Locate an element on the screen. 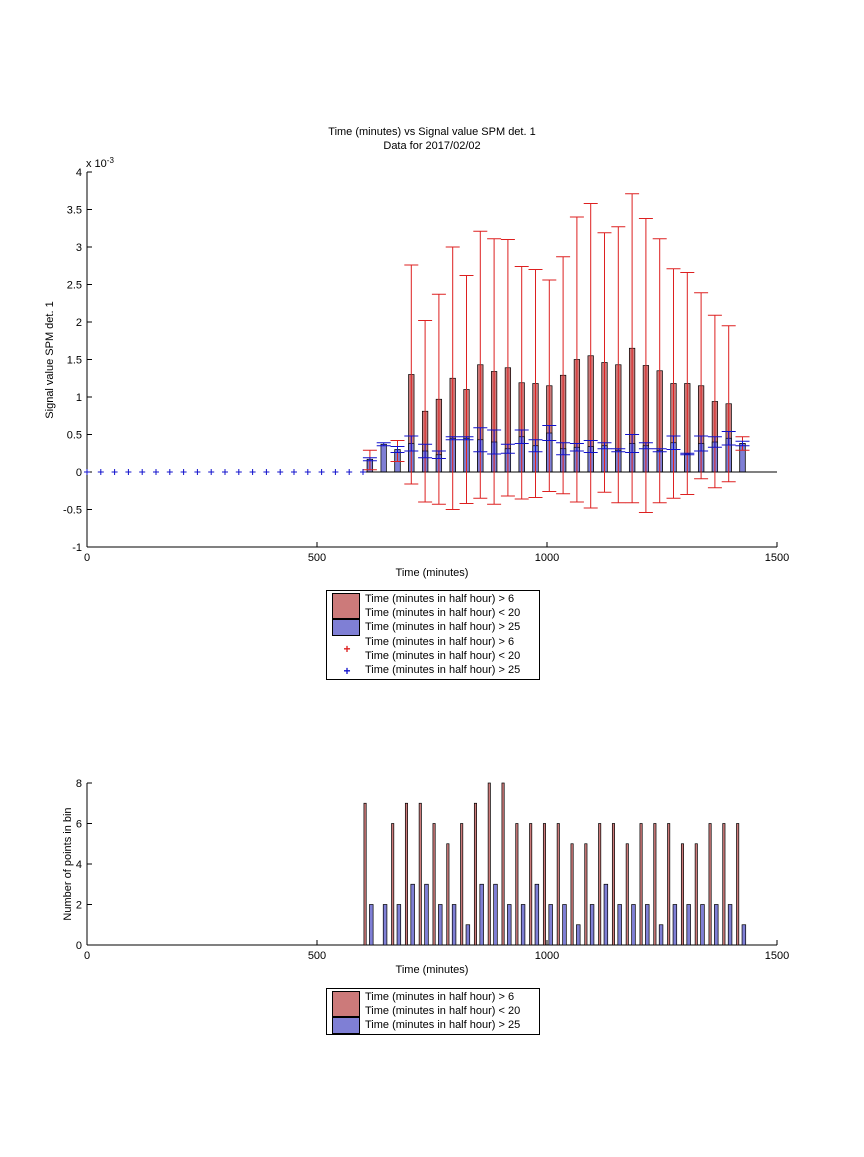 The image size is (864, 1157). bottom-plot-area: 0 500 1000 1500 0 2 4 6 8 is located at coordinates (432, 870).